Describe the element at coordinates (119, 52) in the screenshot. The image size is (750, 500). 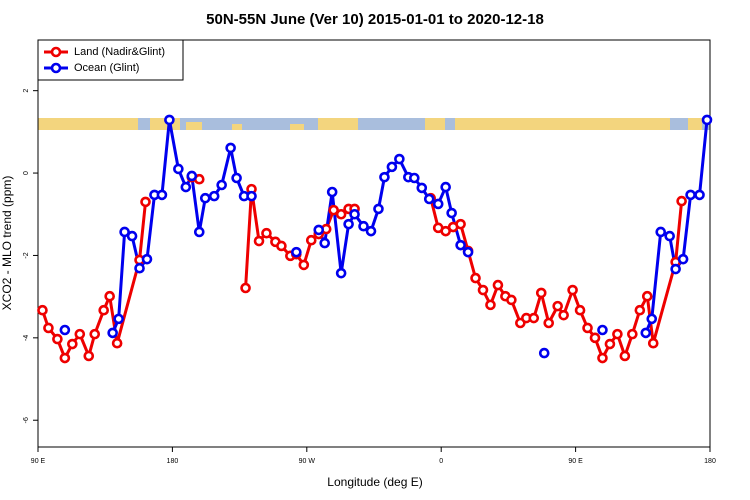
I see `legend-label: Land (Nadir&Glint)` at that location.